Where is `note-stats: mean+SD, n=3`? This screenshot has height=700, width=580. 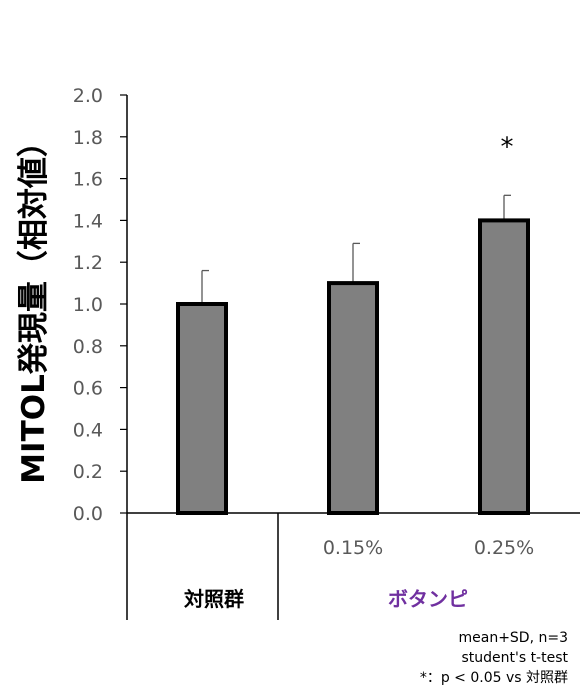 note-stats: mean+SD, n=3 is located at coordinates (513, 638).